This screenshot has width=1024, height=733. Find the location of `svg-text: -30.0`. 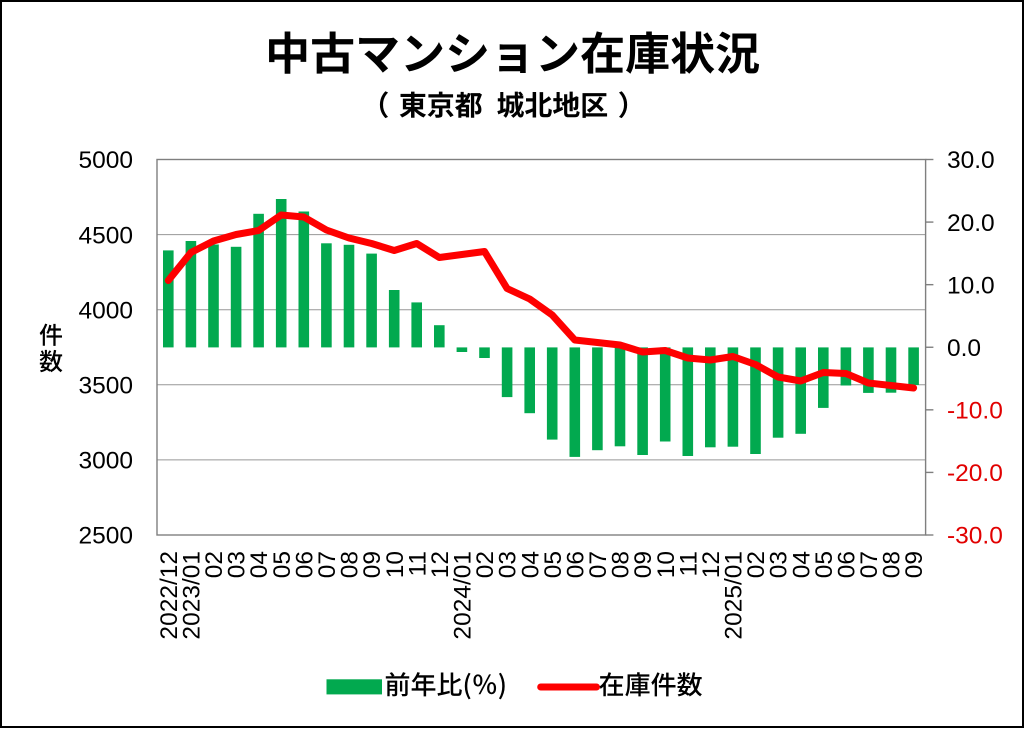

svg-text: -30.0 is located at coordinates (975, 536).